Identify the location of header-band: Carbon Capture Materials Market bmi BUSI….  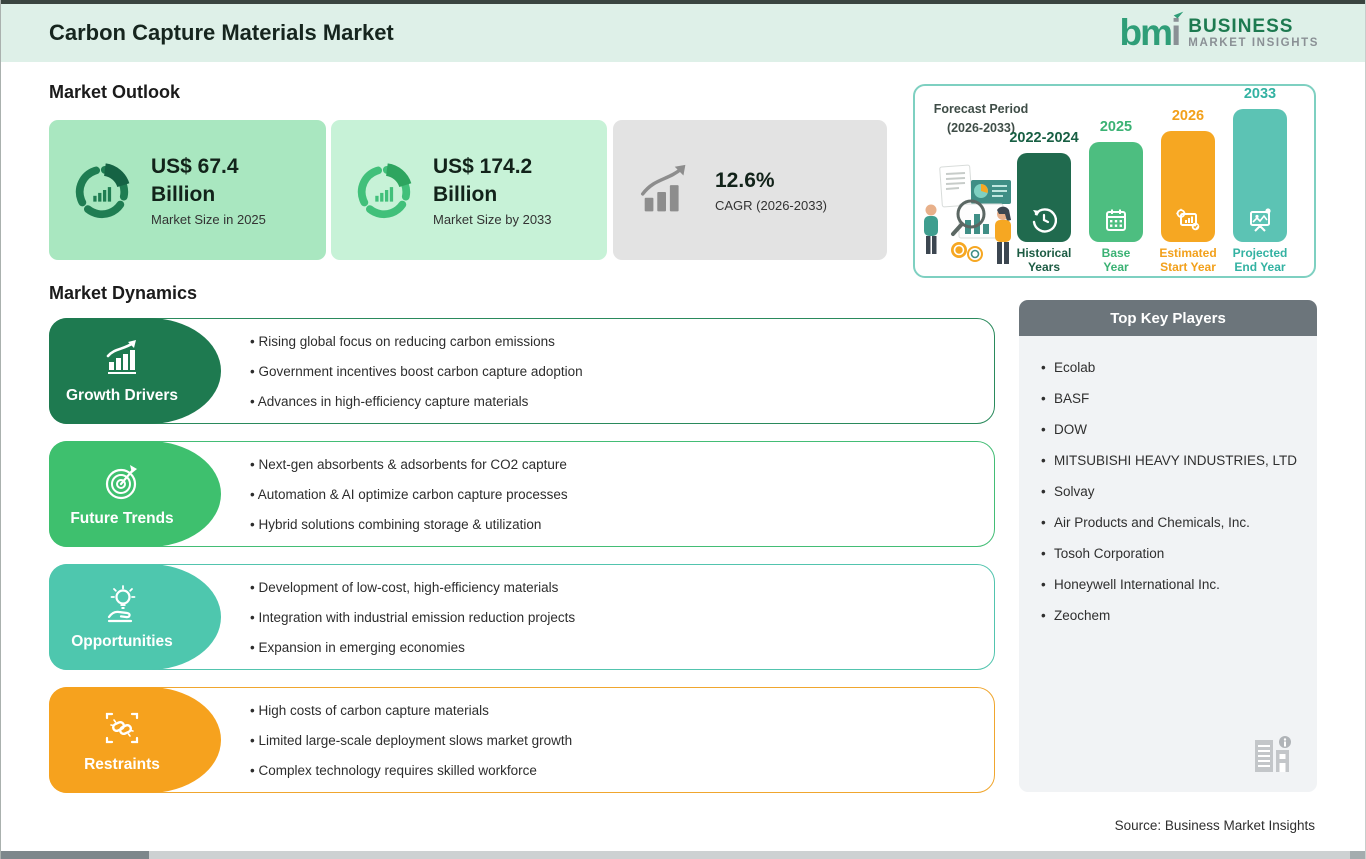
(683, 33).